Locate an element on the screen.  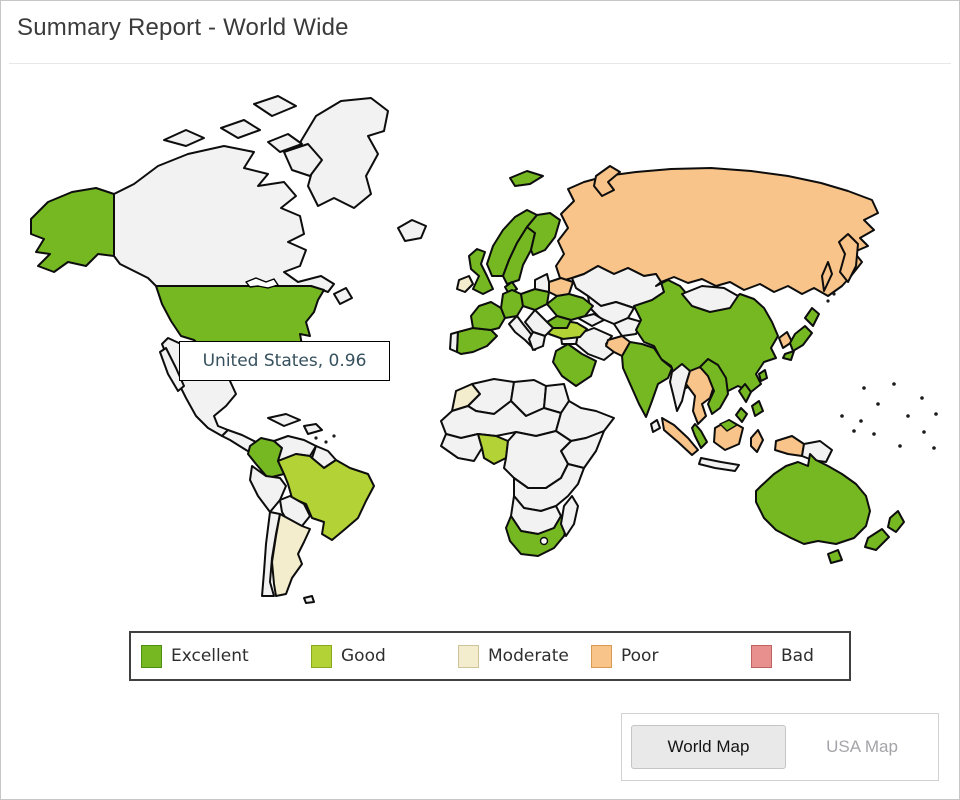
country-philippines-south is located at coordinates (741, 415).